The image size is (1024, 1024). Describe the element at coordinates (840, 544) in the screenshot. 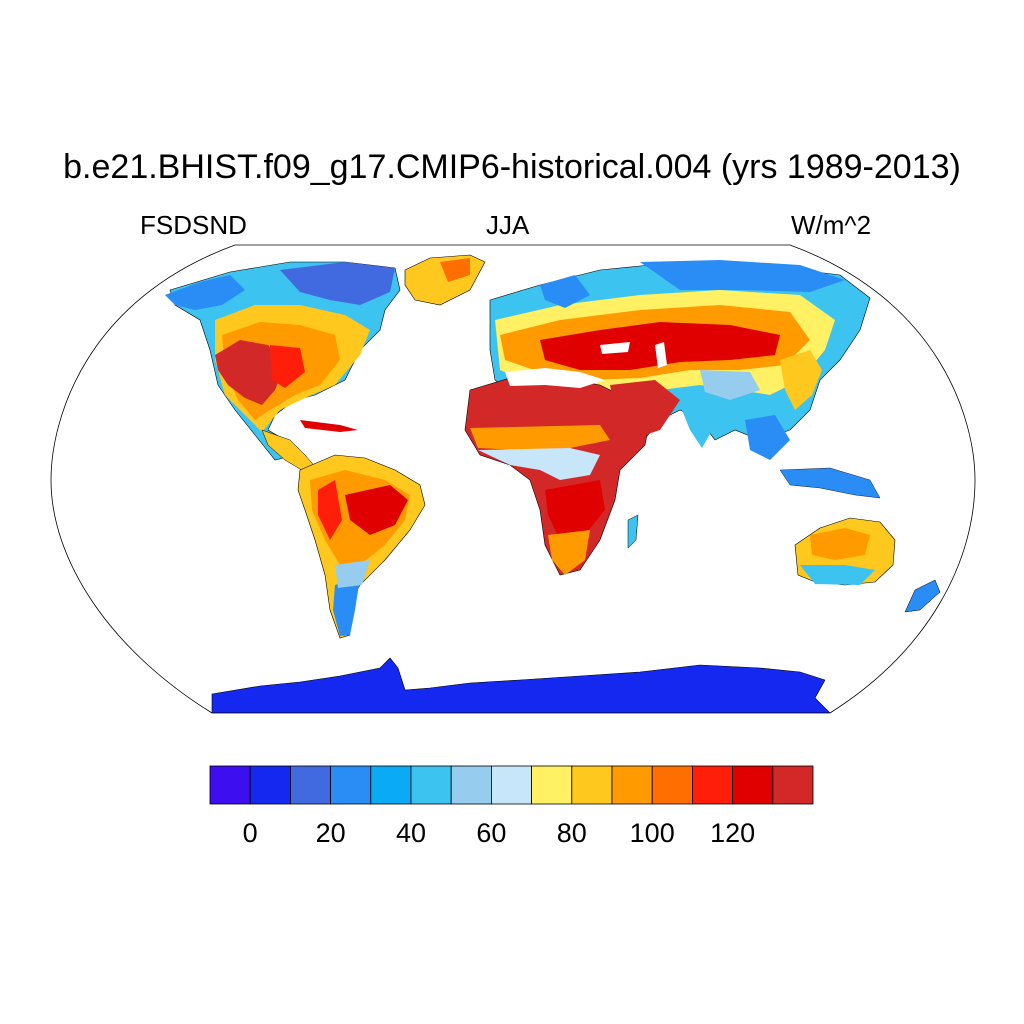

I see `australia-orange` at that location.